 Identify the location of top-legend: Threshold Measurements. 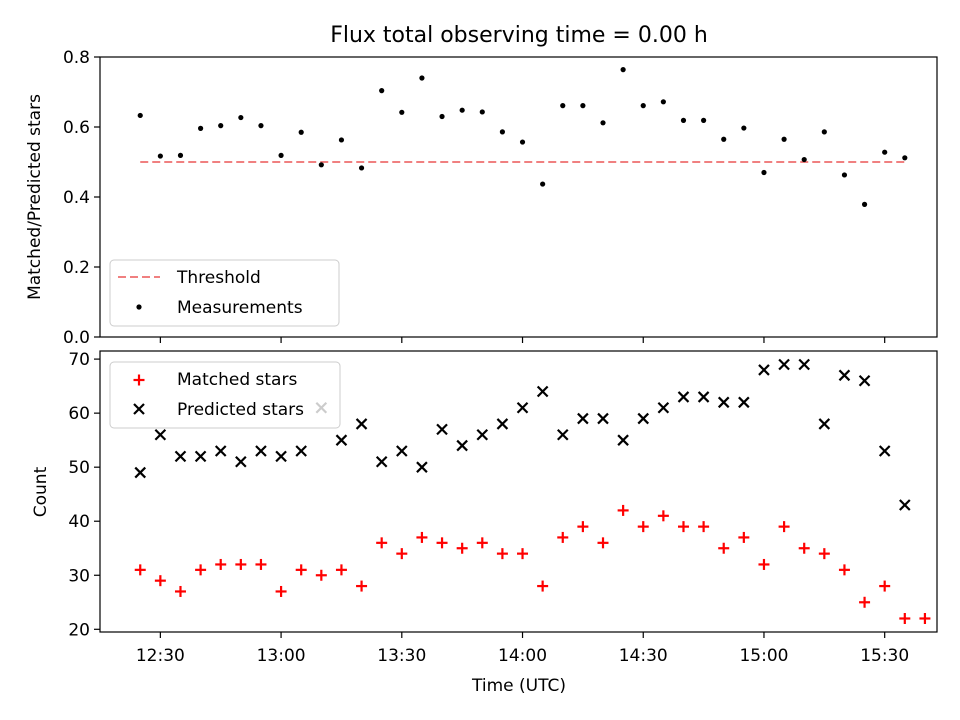
(224, 293).